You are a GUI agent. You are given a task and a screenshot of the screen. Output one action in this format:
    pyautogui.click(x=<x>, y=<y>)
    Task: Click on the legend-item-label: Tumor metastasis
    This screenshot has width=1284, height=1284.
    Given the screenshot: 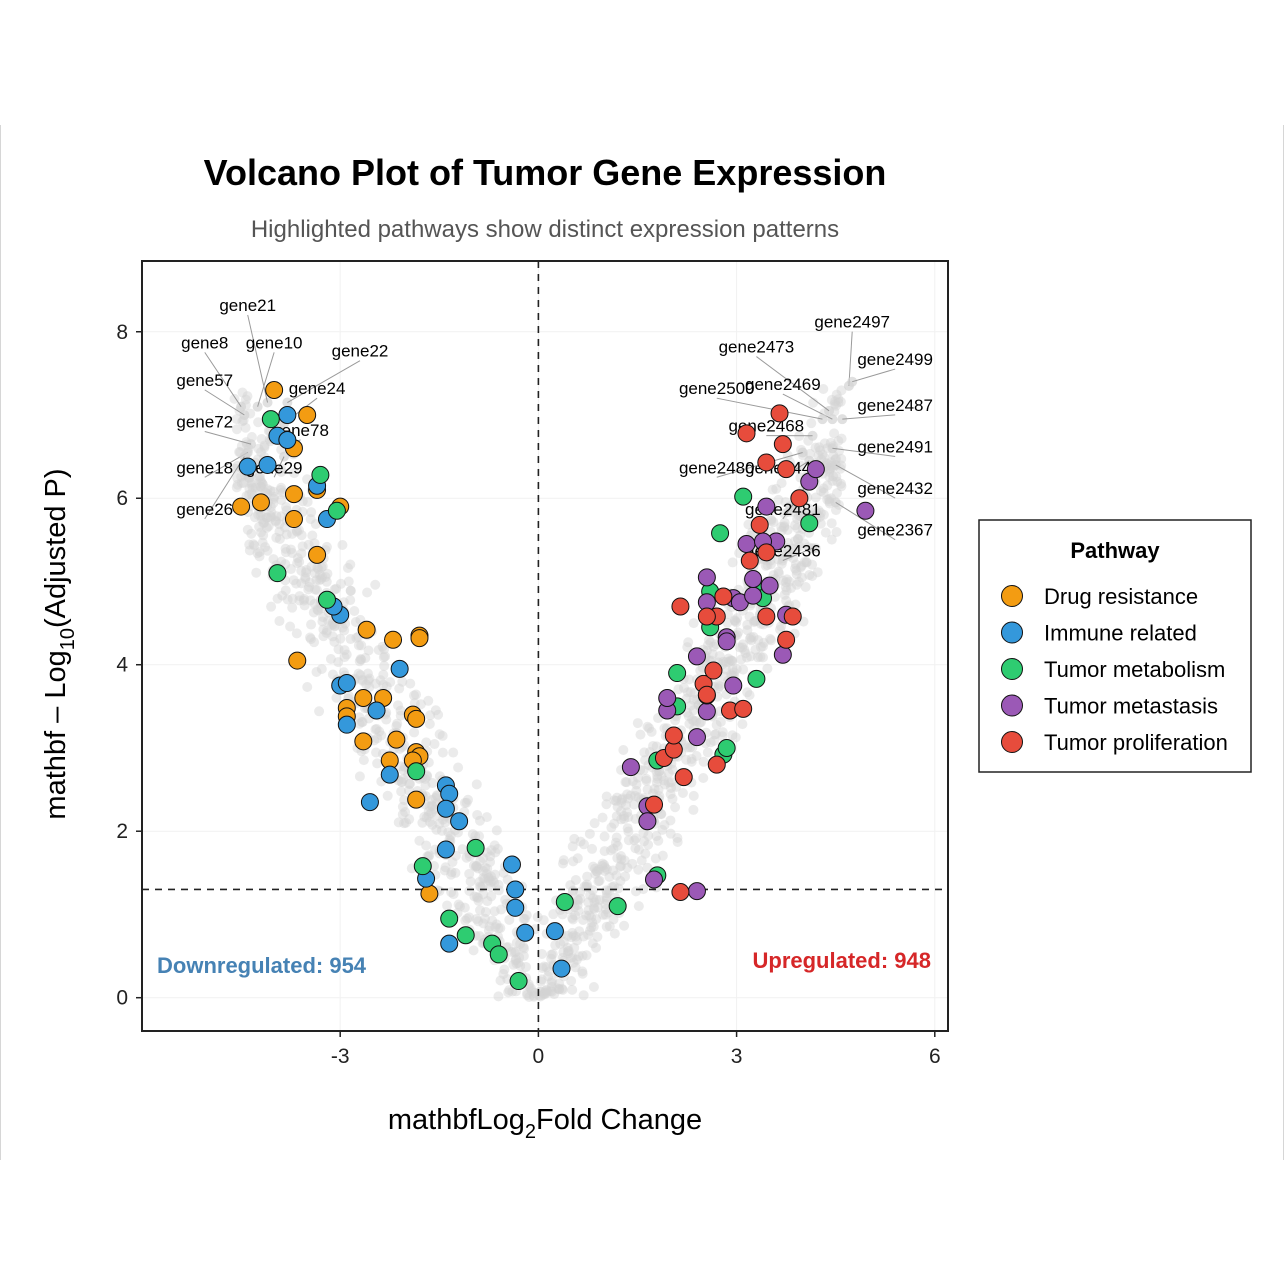 What is the action you would take?
    pyautogui.click(x=1131, y=706)
    